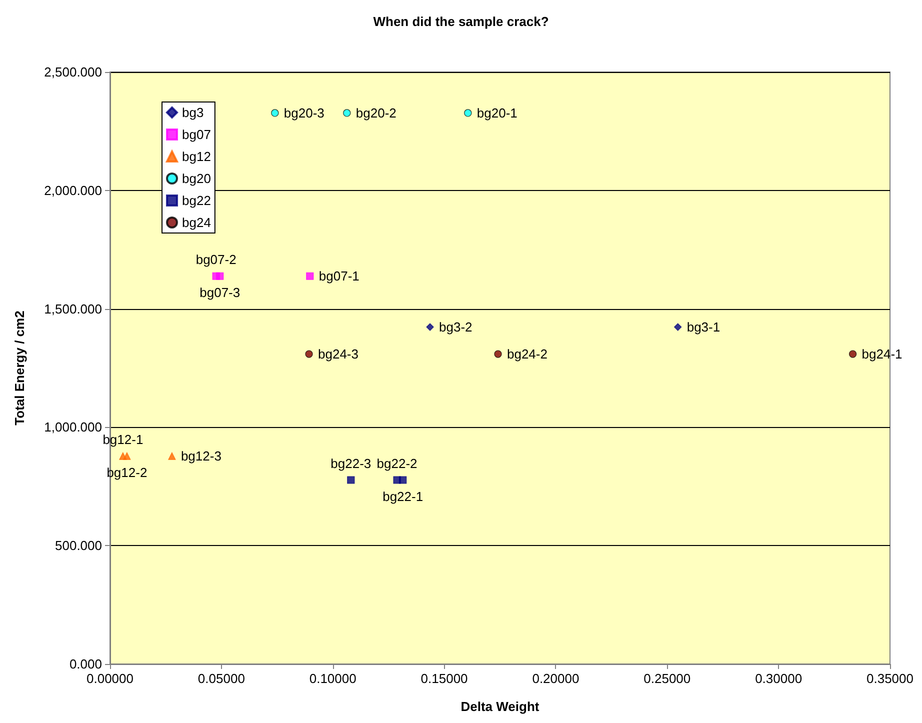 The width and height of the screenshot is (922, 723). Describe the element at coordinates (351, 464) in the screenshot. I see `annotation: bg22-3` at that location.